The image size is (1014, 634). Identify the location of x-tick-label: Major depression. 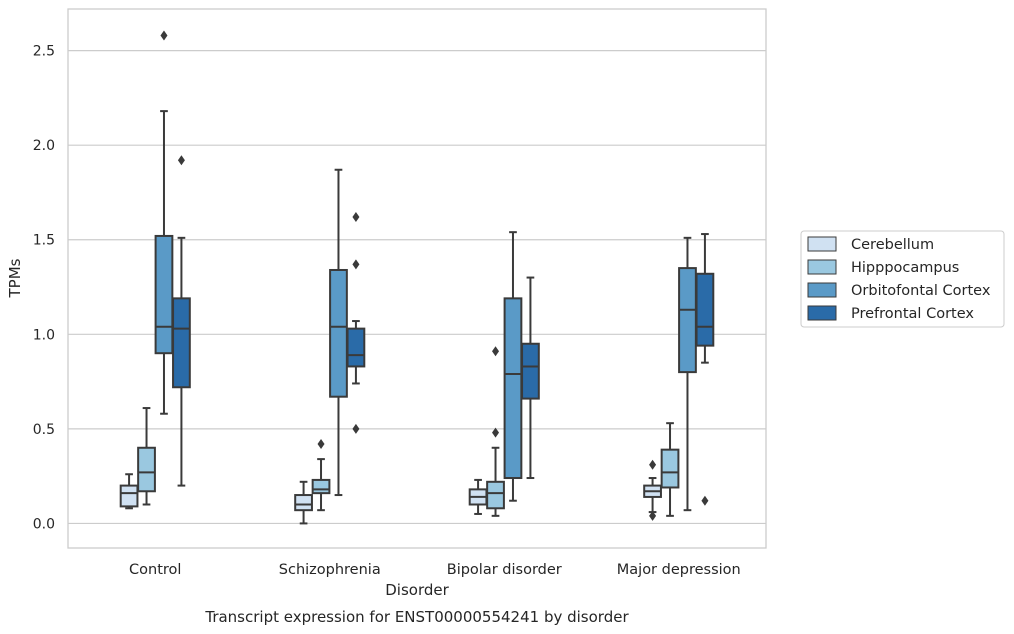
(679, 570).